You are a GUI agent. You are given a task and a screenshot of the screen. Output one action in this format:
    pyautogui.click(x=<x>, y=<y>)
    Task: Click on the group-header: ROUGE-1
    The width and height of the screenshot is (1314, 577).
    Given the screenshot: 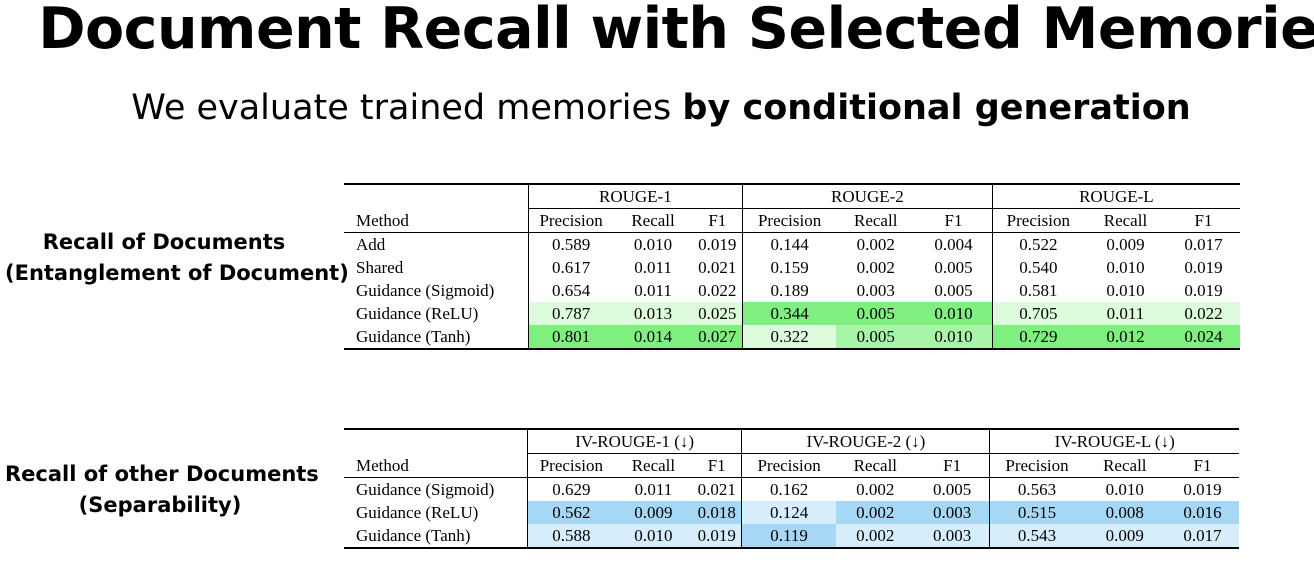 What is the action you would take?
    pyautogui.click(x=636, y=196)
    